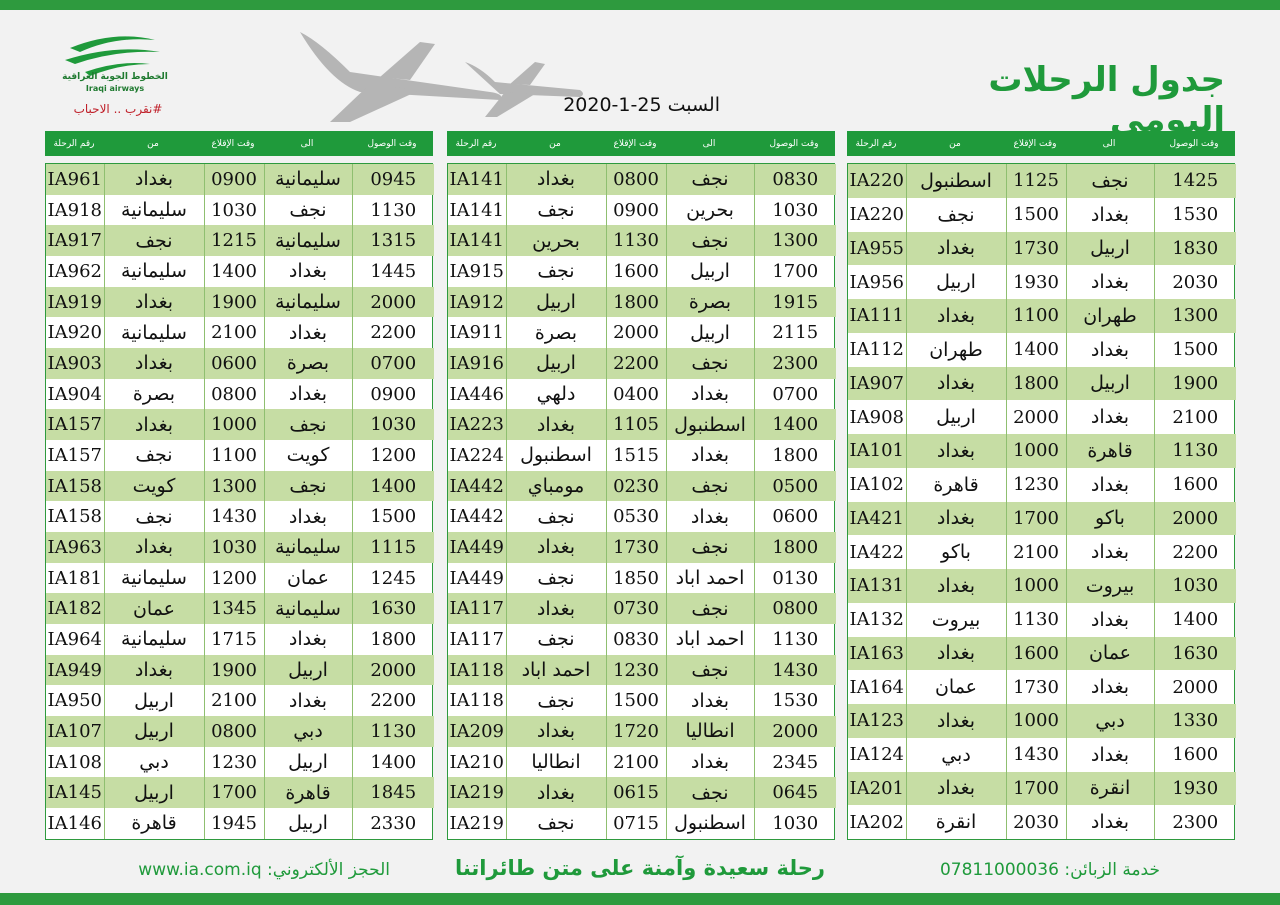 The height and width of the screenshot is (905, 1280). What do you see at coordinates (642, 179) in the screenshot?
I see `flight-row: IA141 بغداد 0800 نجف 0830` at bounding box center [642, 179].